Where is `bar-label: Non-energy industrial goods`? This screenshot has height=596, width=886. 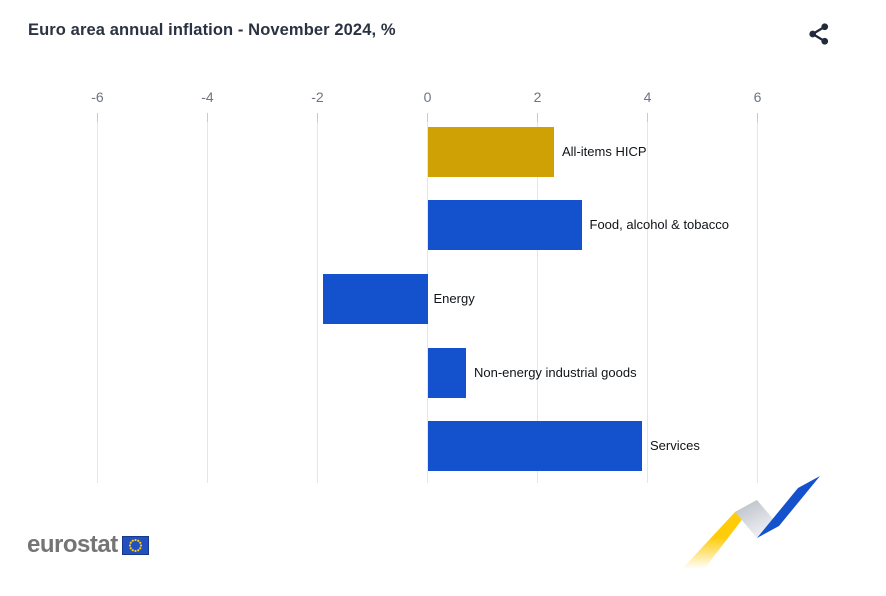
bar-label: Non-energy industrial goods is located at coordinates (555, 372).